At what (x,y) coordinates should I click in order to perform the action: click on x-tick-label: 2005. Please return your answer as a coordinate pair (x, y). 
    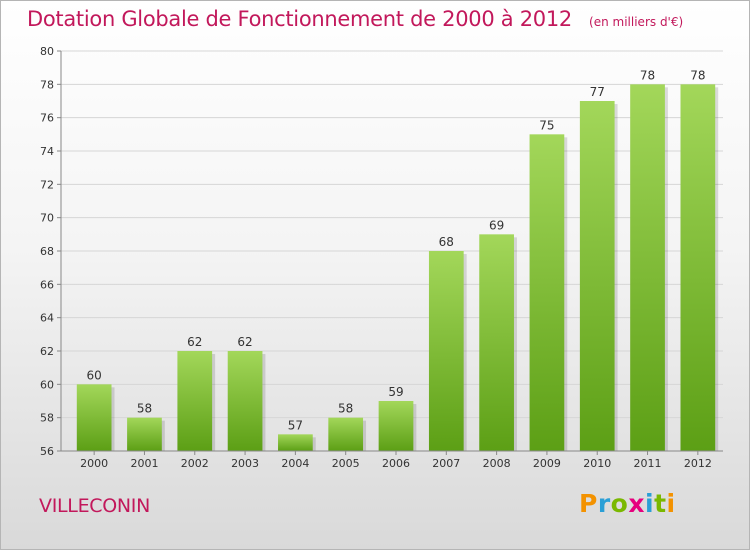
    Looking at the image, I should click on (346, 463).